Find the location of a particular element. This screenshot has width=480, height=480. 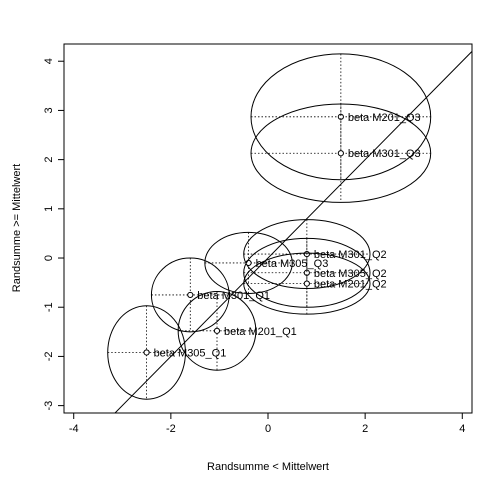

y-tick-label: 2 is located at coordinates (49, 160).